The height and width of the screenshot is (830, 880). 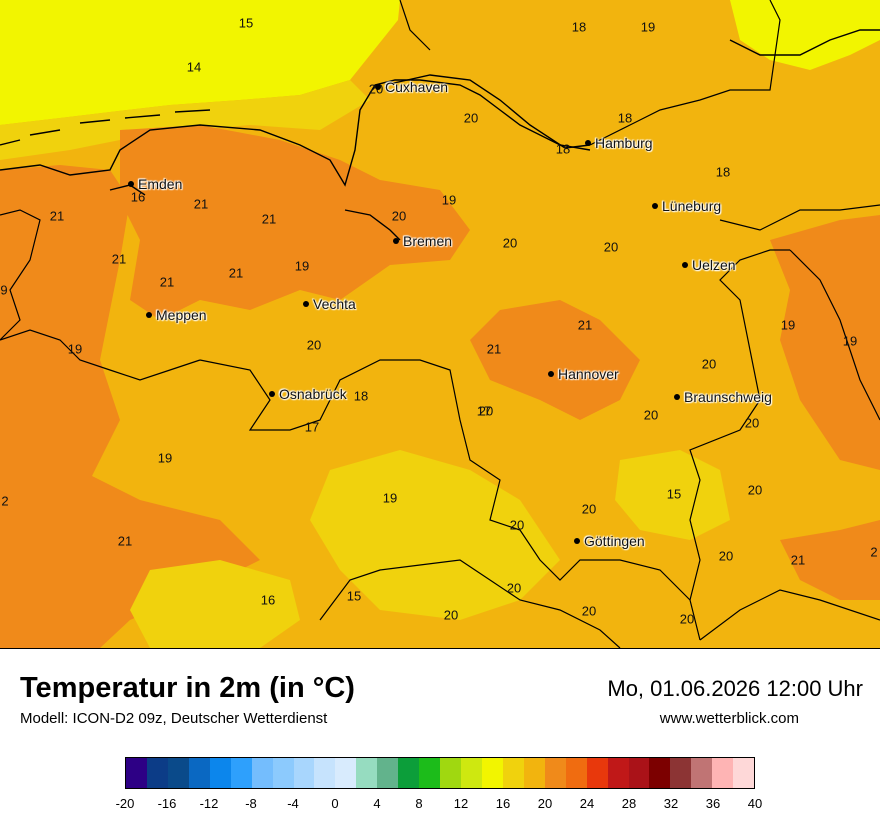 What do you see at coordinates (487, 111) in the screenshot?
I see `elbe-river` at bounding box center [487, 111].